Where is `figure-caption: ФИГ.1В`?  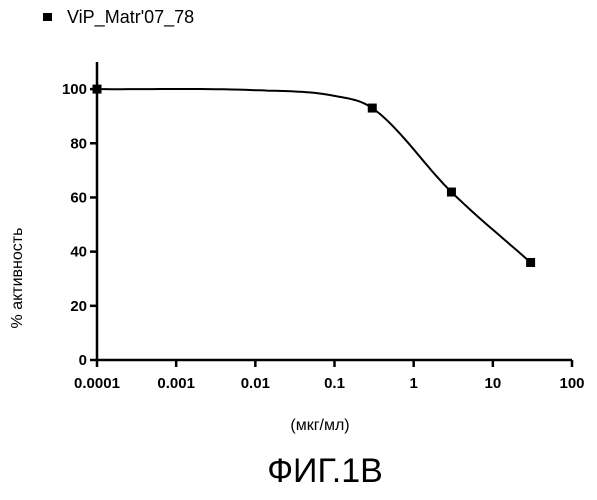
figure-caption: ФИГ.1В is located at coordinates (325, 471).